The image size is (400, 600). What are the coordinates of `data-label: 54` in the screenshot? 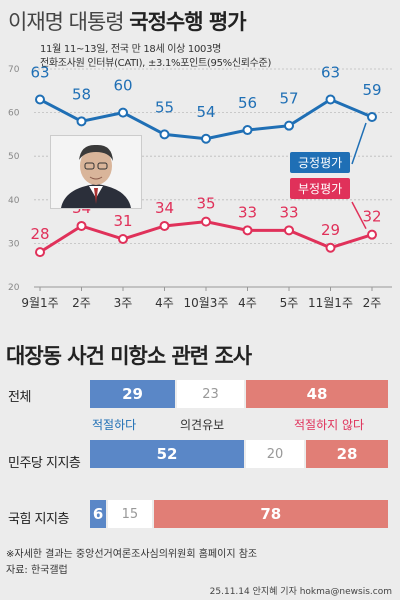 It's located at (205, 112).